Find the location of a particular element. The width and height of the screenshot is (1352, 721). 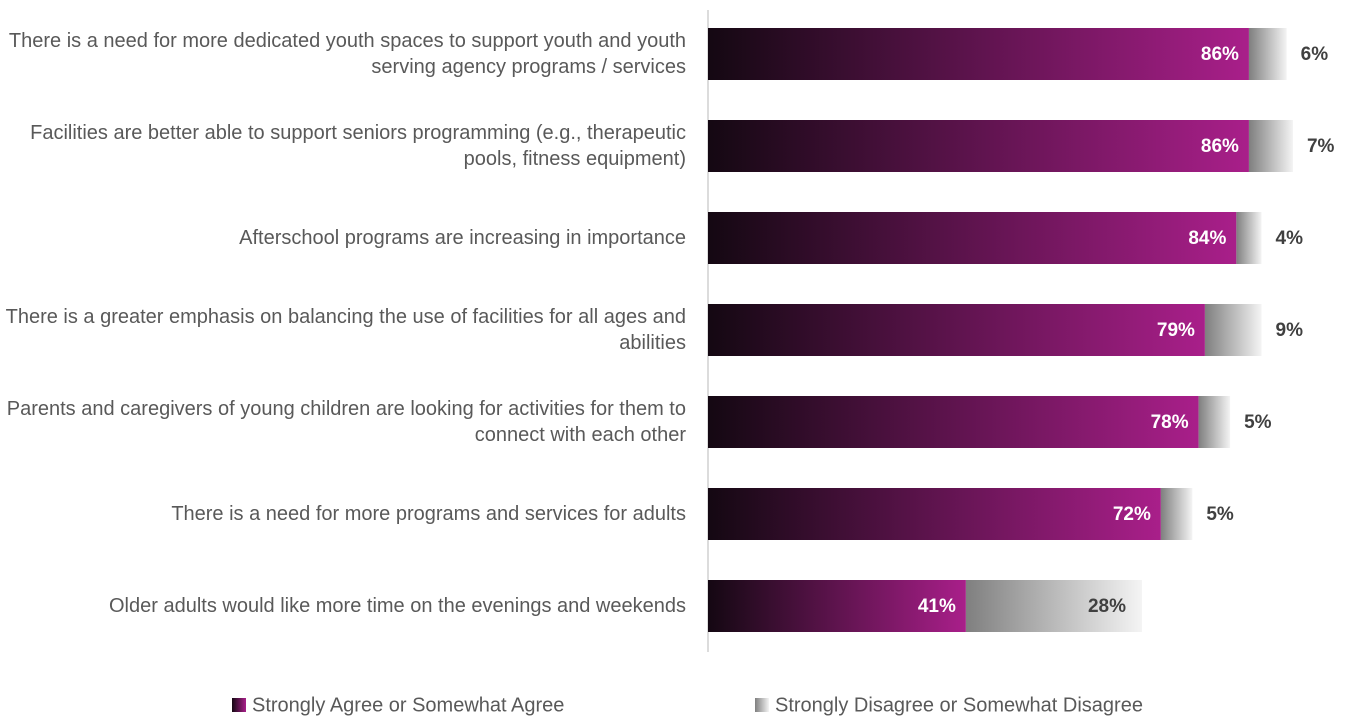

value-label: 4% is located at coordinates (1290, 238).